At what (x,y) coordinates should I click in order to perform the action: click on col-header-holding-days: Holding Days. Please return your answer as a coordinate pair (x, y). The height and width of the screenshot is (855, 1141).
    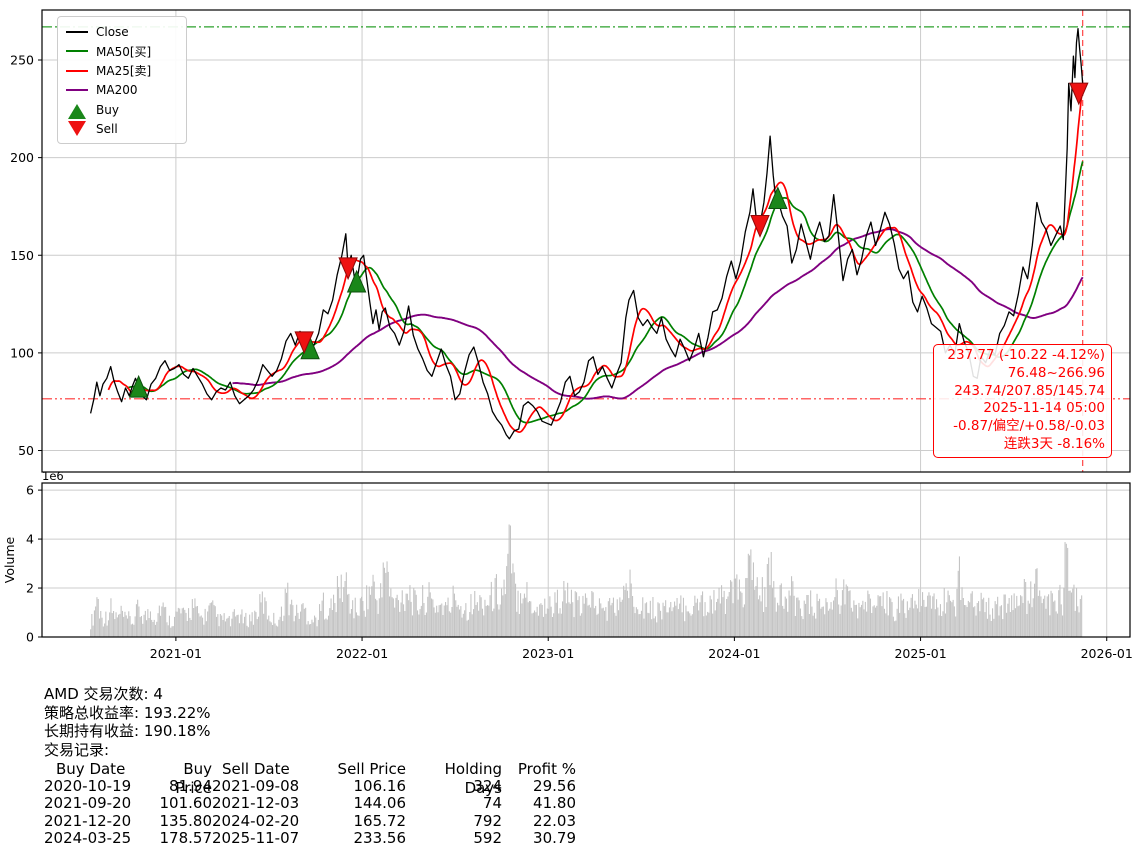
    Looking at the image, I should click on (473, 778).